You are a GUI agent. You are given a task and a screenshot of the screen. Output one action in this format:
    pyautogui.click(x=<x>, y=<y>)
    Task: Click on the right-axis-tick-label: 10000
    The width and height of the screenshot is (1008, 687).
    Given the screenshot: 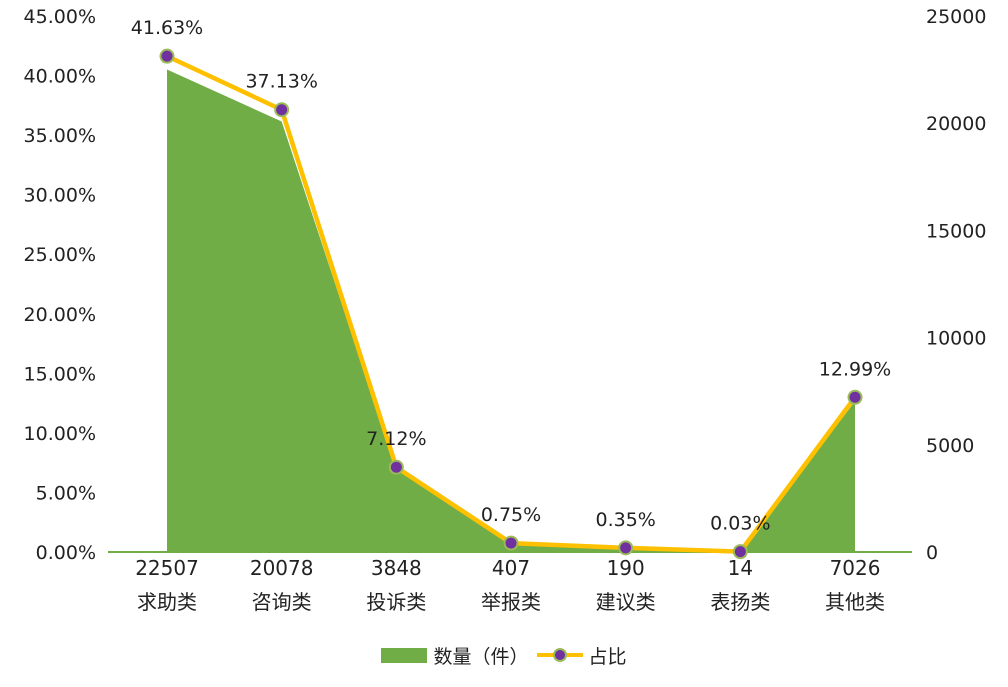 What is the action you would take?
    pyautogui.click(x=956, y=339)
    